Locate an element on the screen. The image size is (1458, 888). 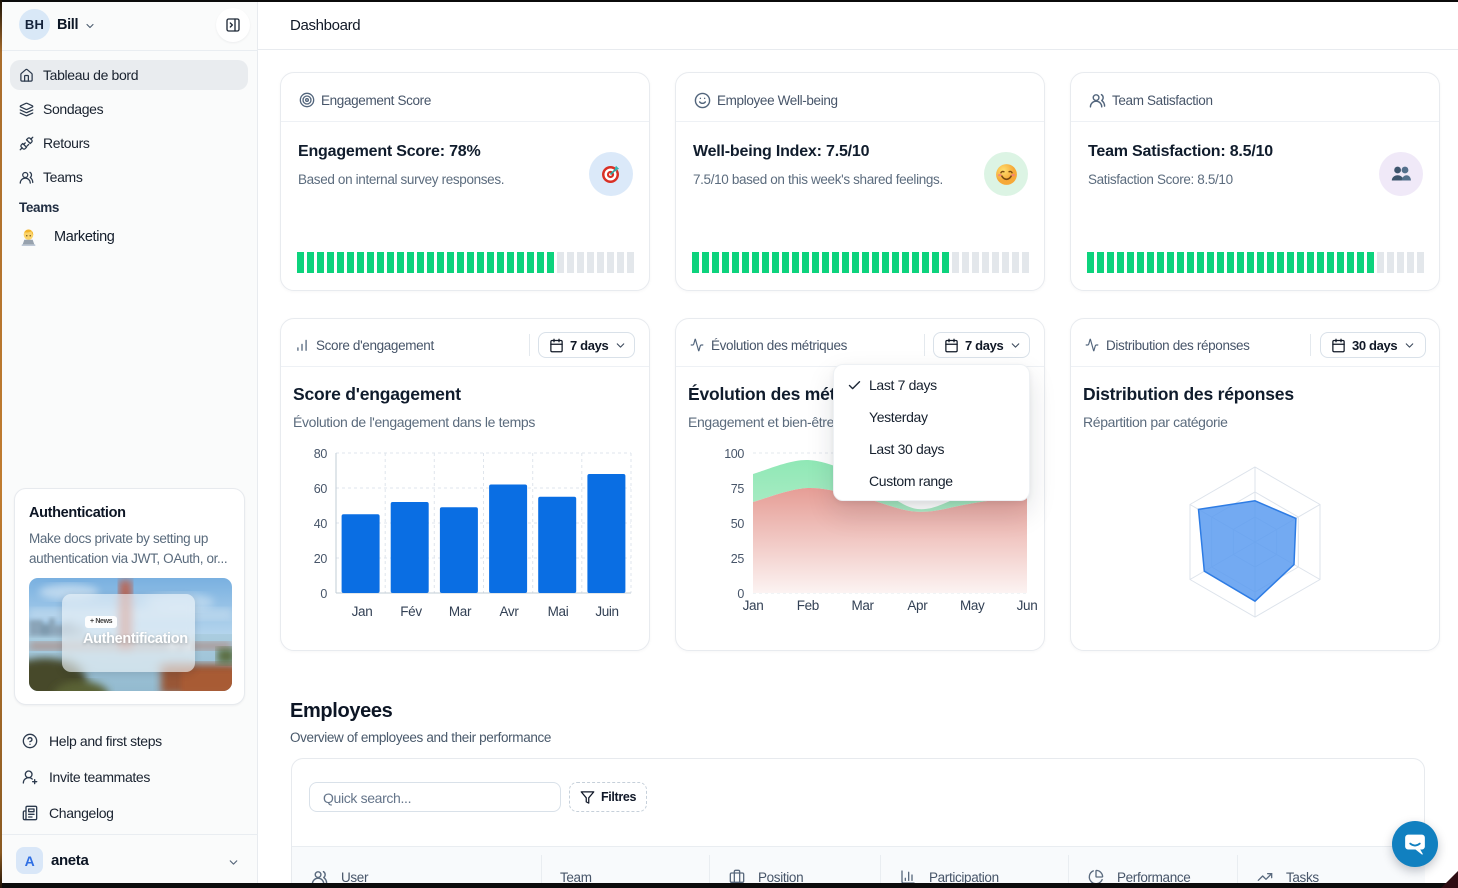
svg-text: 25 is located at coordinates (738, 559).